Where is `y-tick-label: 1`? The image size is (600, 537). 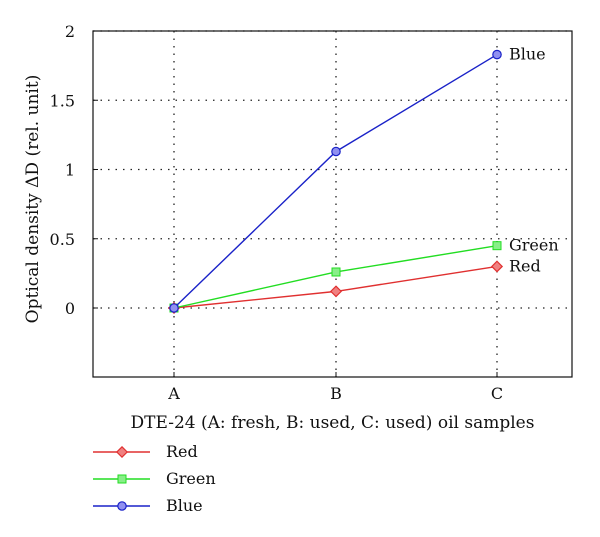
y-tick-label: 1 is located at coordinates (70, 170).